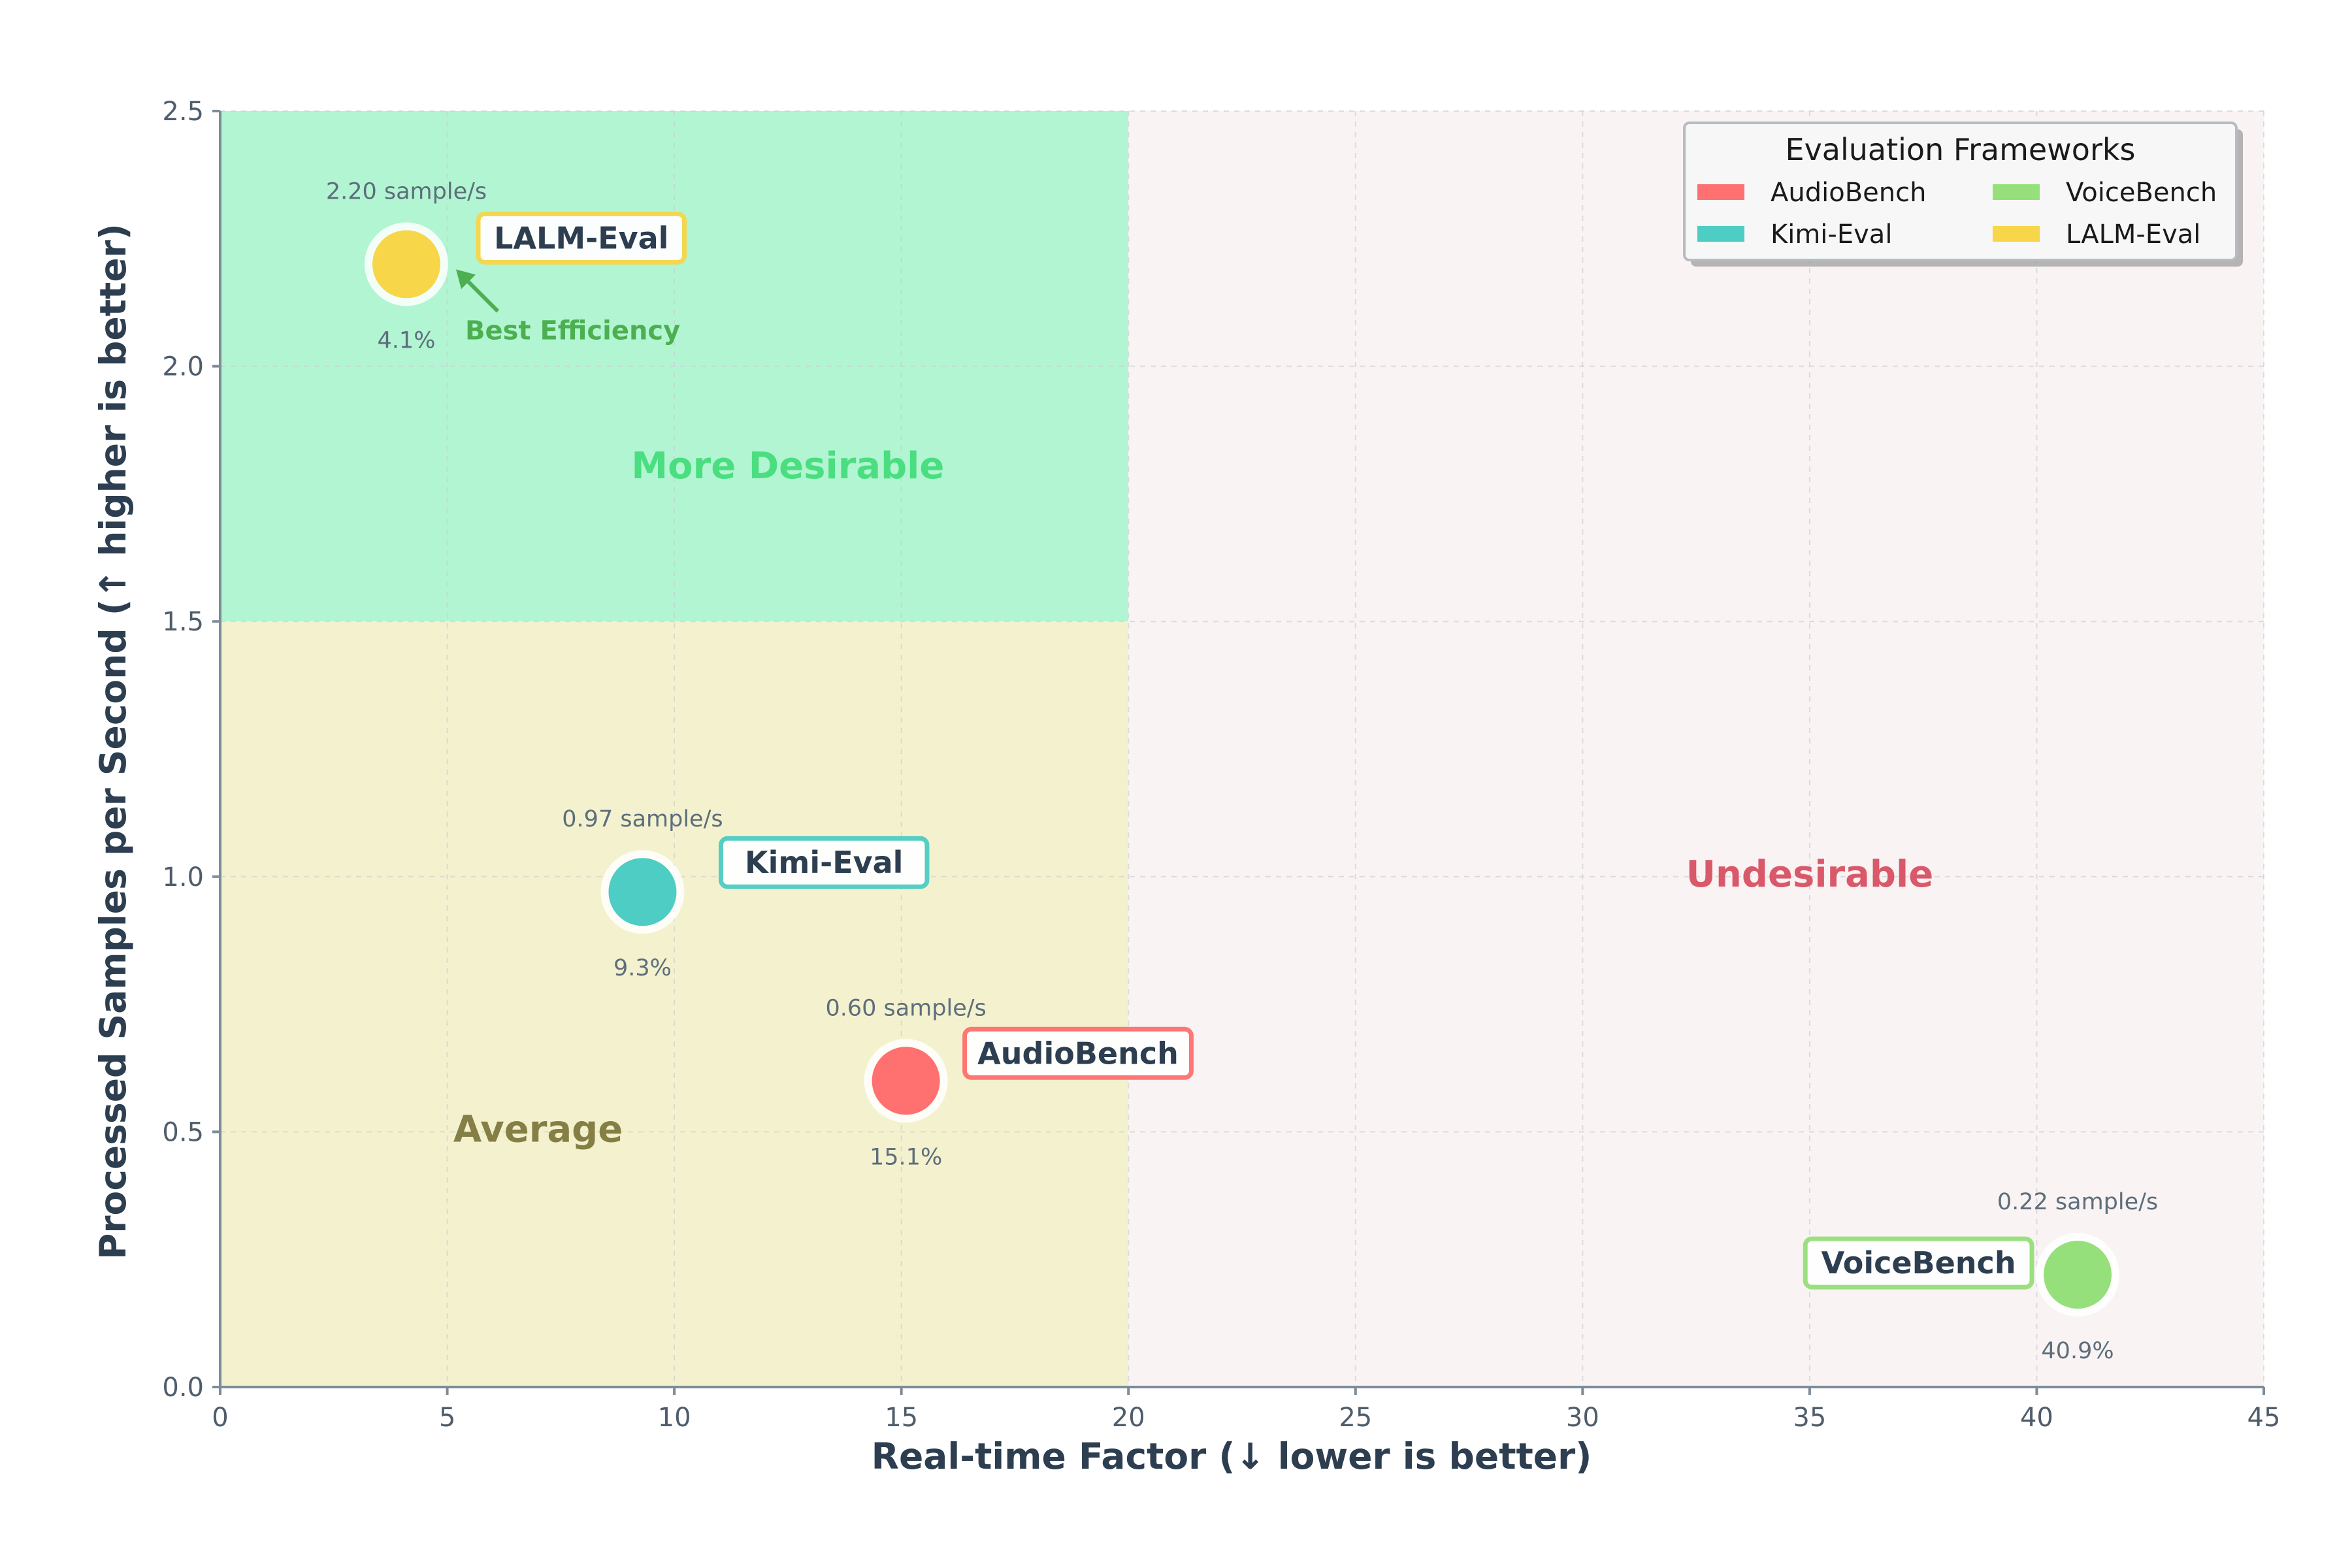  I want to click on legend-box, so click(1960, 191).